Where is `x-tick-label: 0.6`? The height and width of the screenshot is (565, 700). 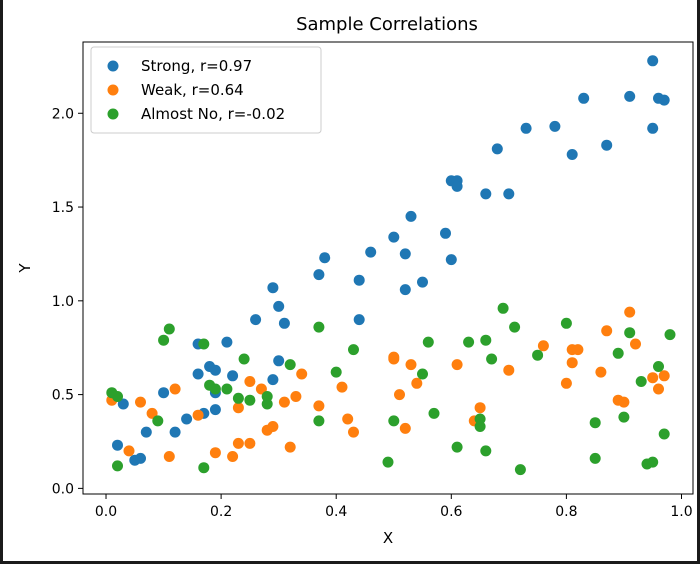 x-tick-label: 0.6 is located at coordinates (451, 512).